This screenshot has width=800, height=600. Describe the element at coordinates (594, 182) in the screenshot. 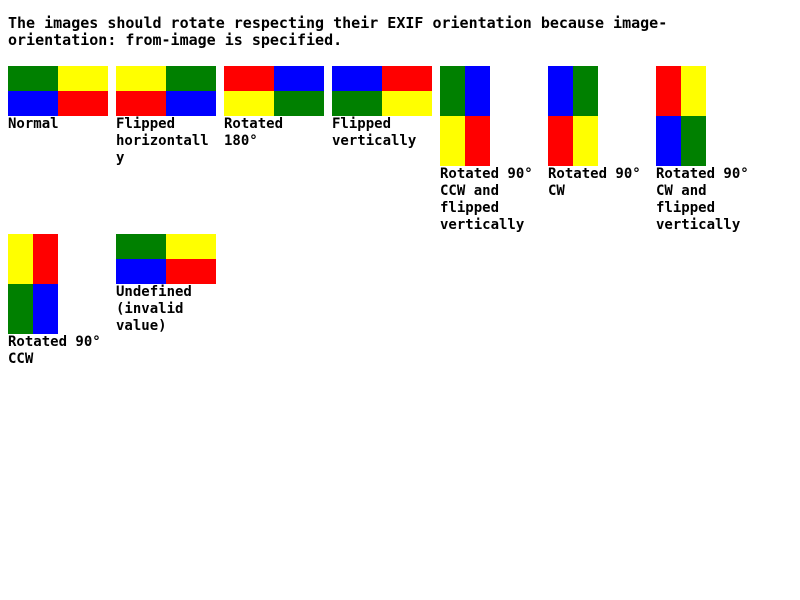

I see `orientation-caption: Rotated 90° CW` at that location.